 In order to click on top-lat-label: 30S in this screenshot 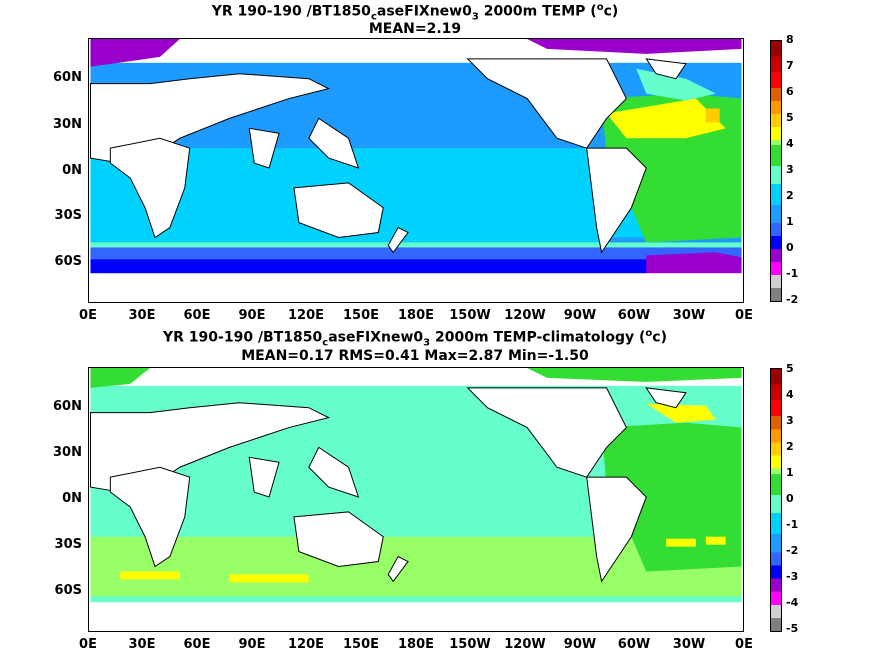, I will do `click(68, 215)`.